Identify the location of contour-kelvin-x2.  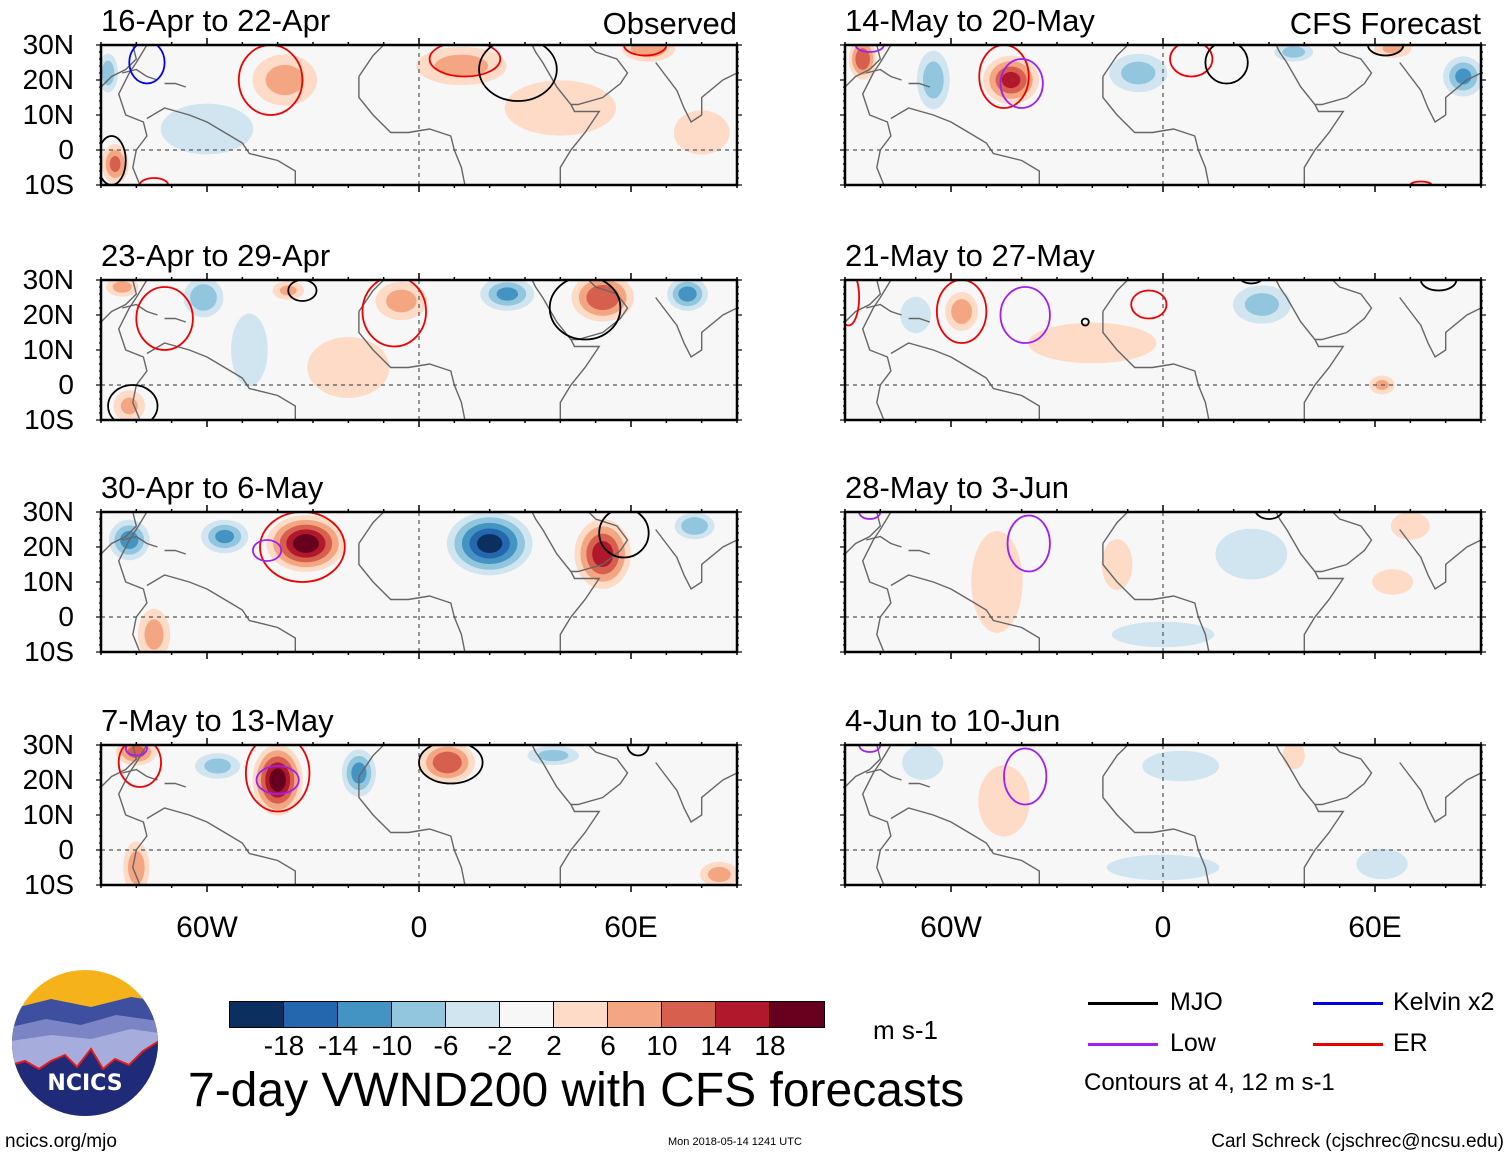
(147, 65).